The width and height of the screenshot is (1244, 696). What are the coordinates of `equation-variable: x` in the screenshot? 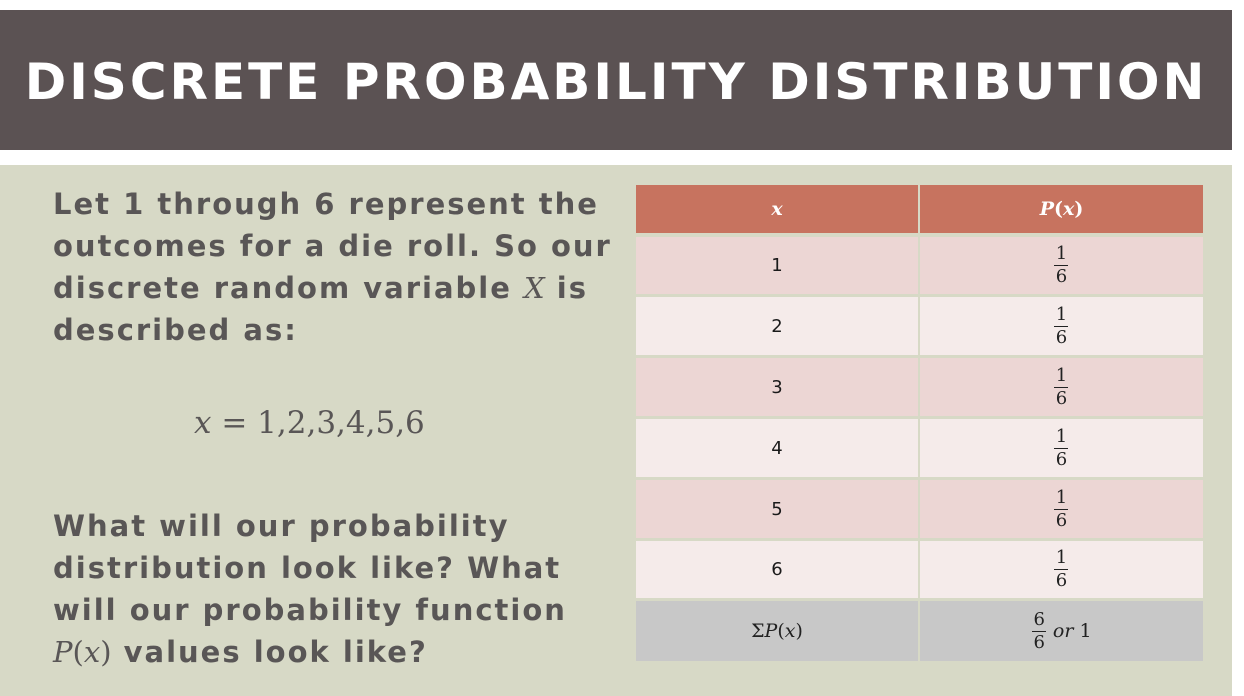 It's located at (203, 423).